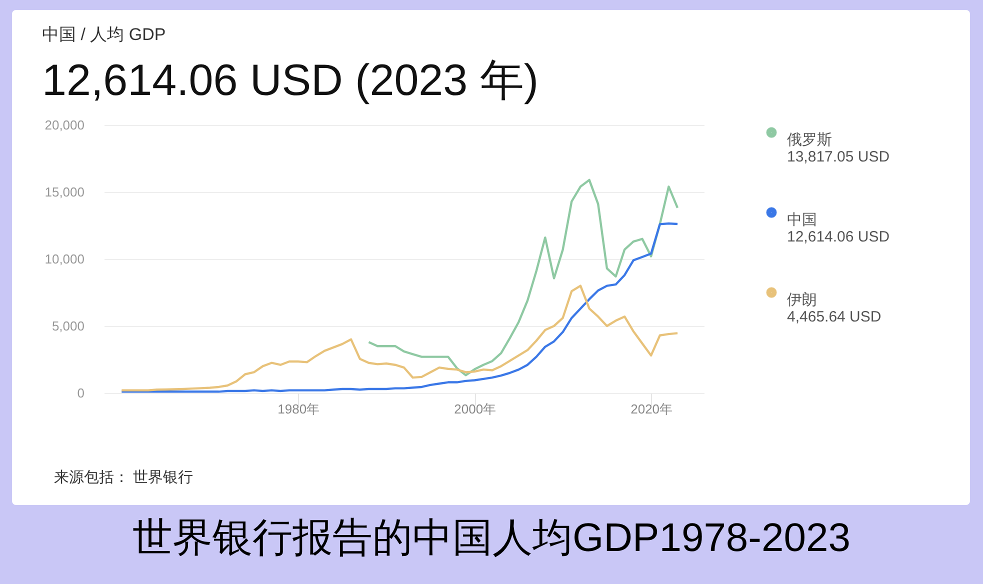 Image resolution: width=983 pixels, height=584 pixels. What do you see at coordinates (802, 300) in the screenshot?
I see `legend-label: 伊朗` at bounding box center [802, 300].